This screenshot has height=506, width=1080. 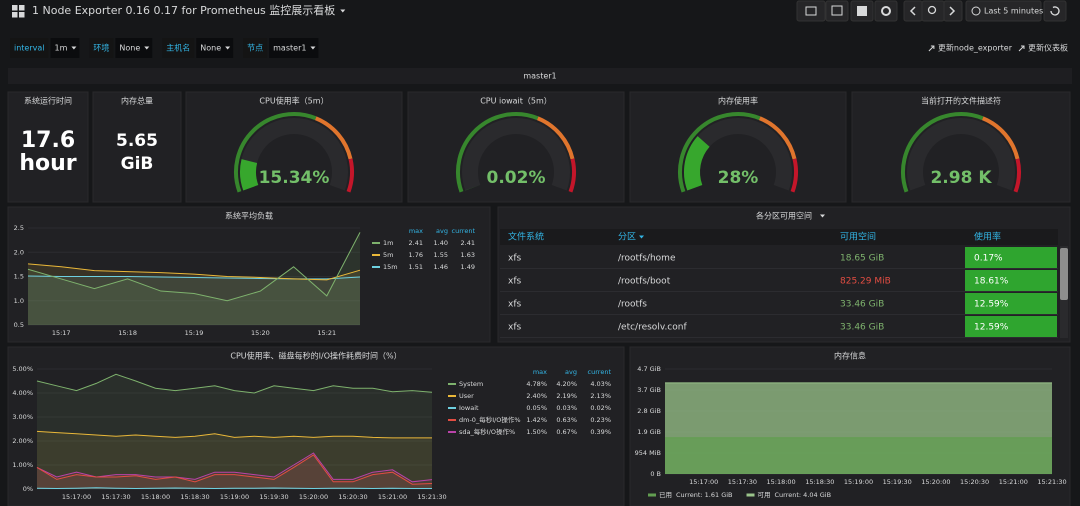 I want to click on series-line, so click(x=234, y=488).